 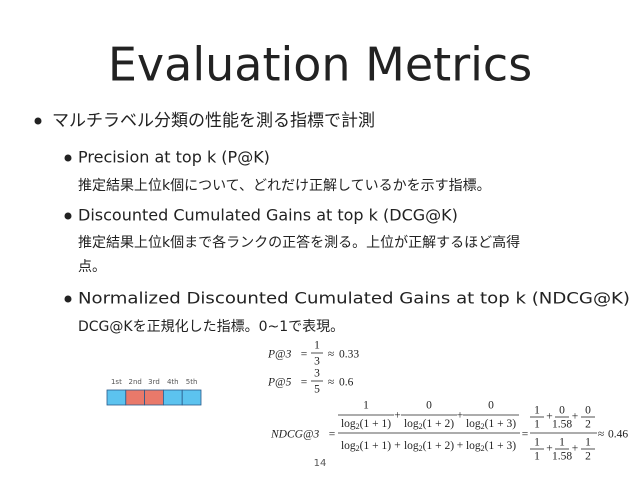 What do you see at coordinates (346, 383) in the screenshot?
I see `formula-text: 0.6` at bounding box center [346, 383].